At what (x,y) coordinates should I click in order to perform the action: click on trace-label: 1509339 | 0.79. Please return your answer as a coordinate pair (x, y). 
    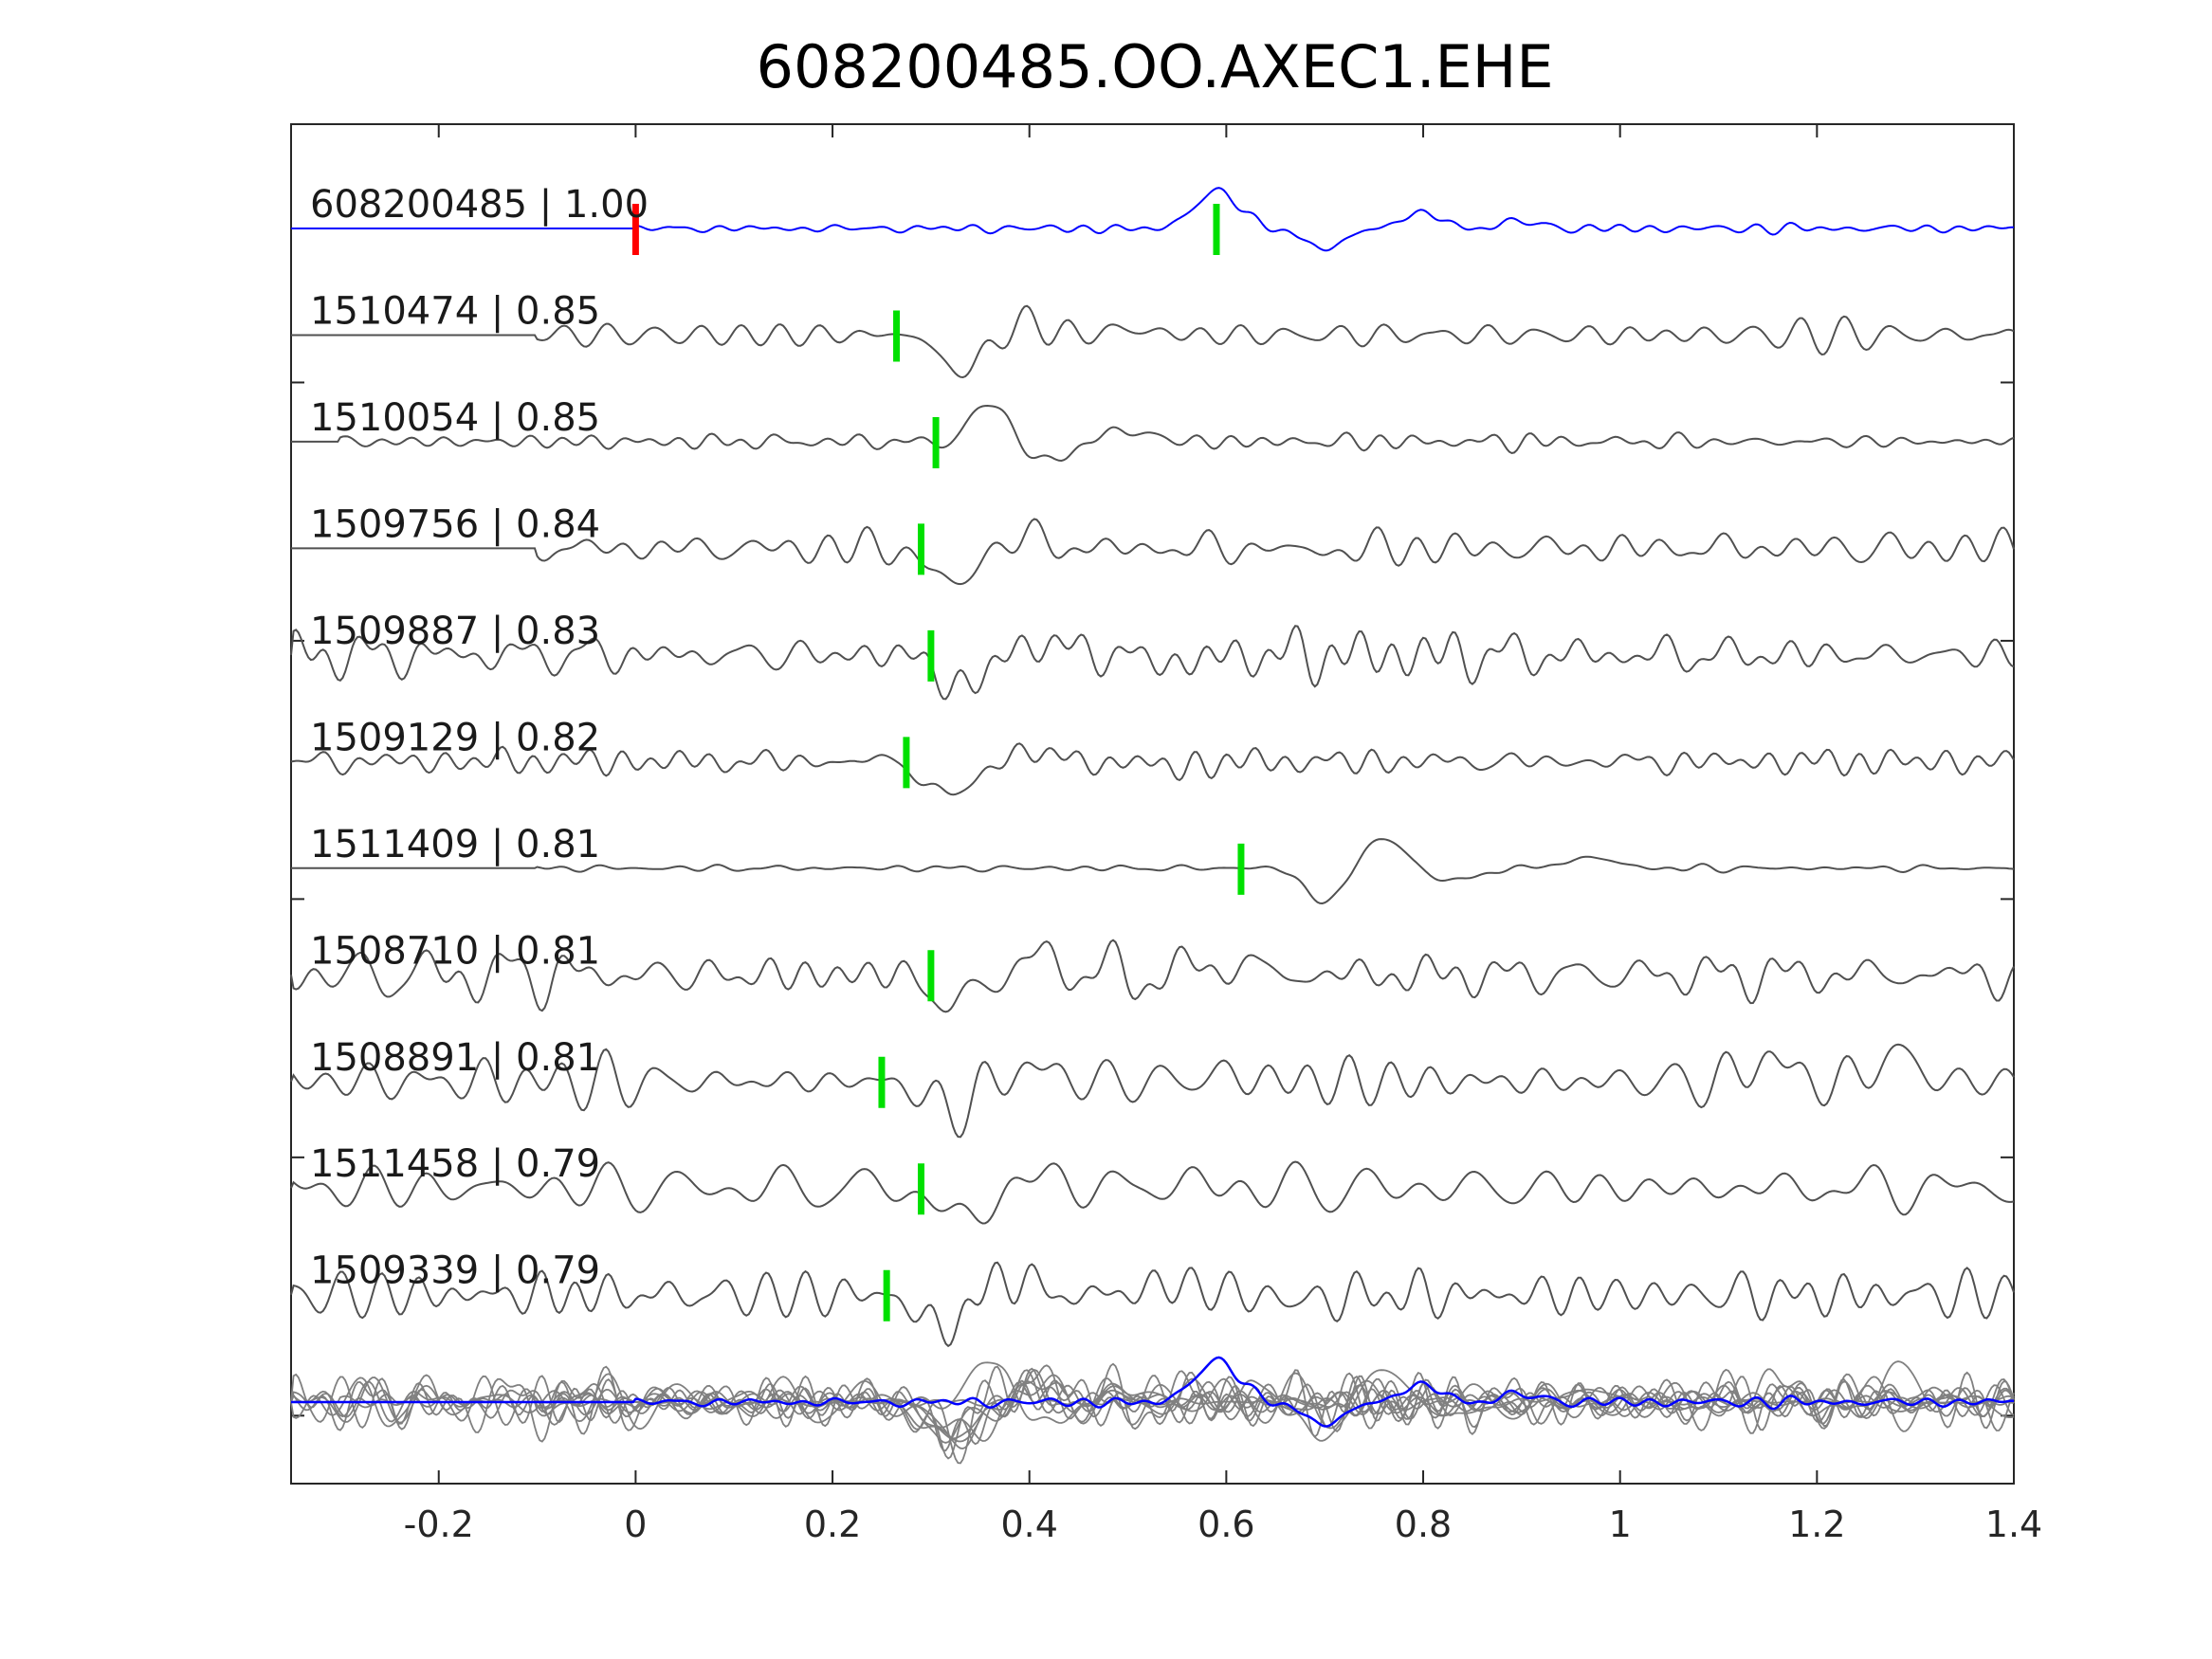
    Looking at the image, I should click on (455, 1271).